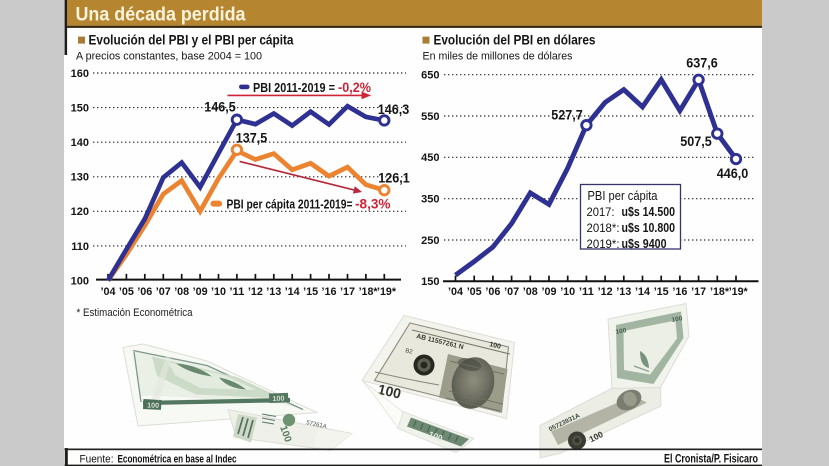  Describe the element at coordinates (80, 247) in the screenshot. I see `svg-text: 110` at that location.